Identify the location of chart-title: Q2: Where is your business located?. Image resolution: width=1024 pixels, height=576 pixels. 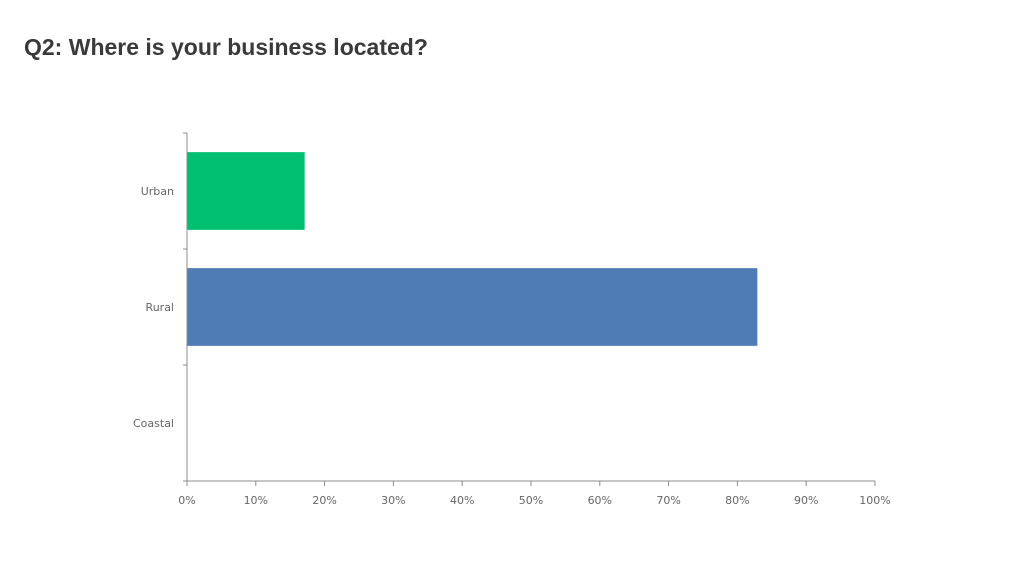
(226, 47).